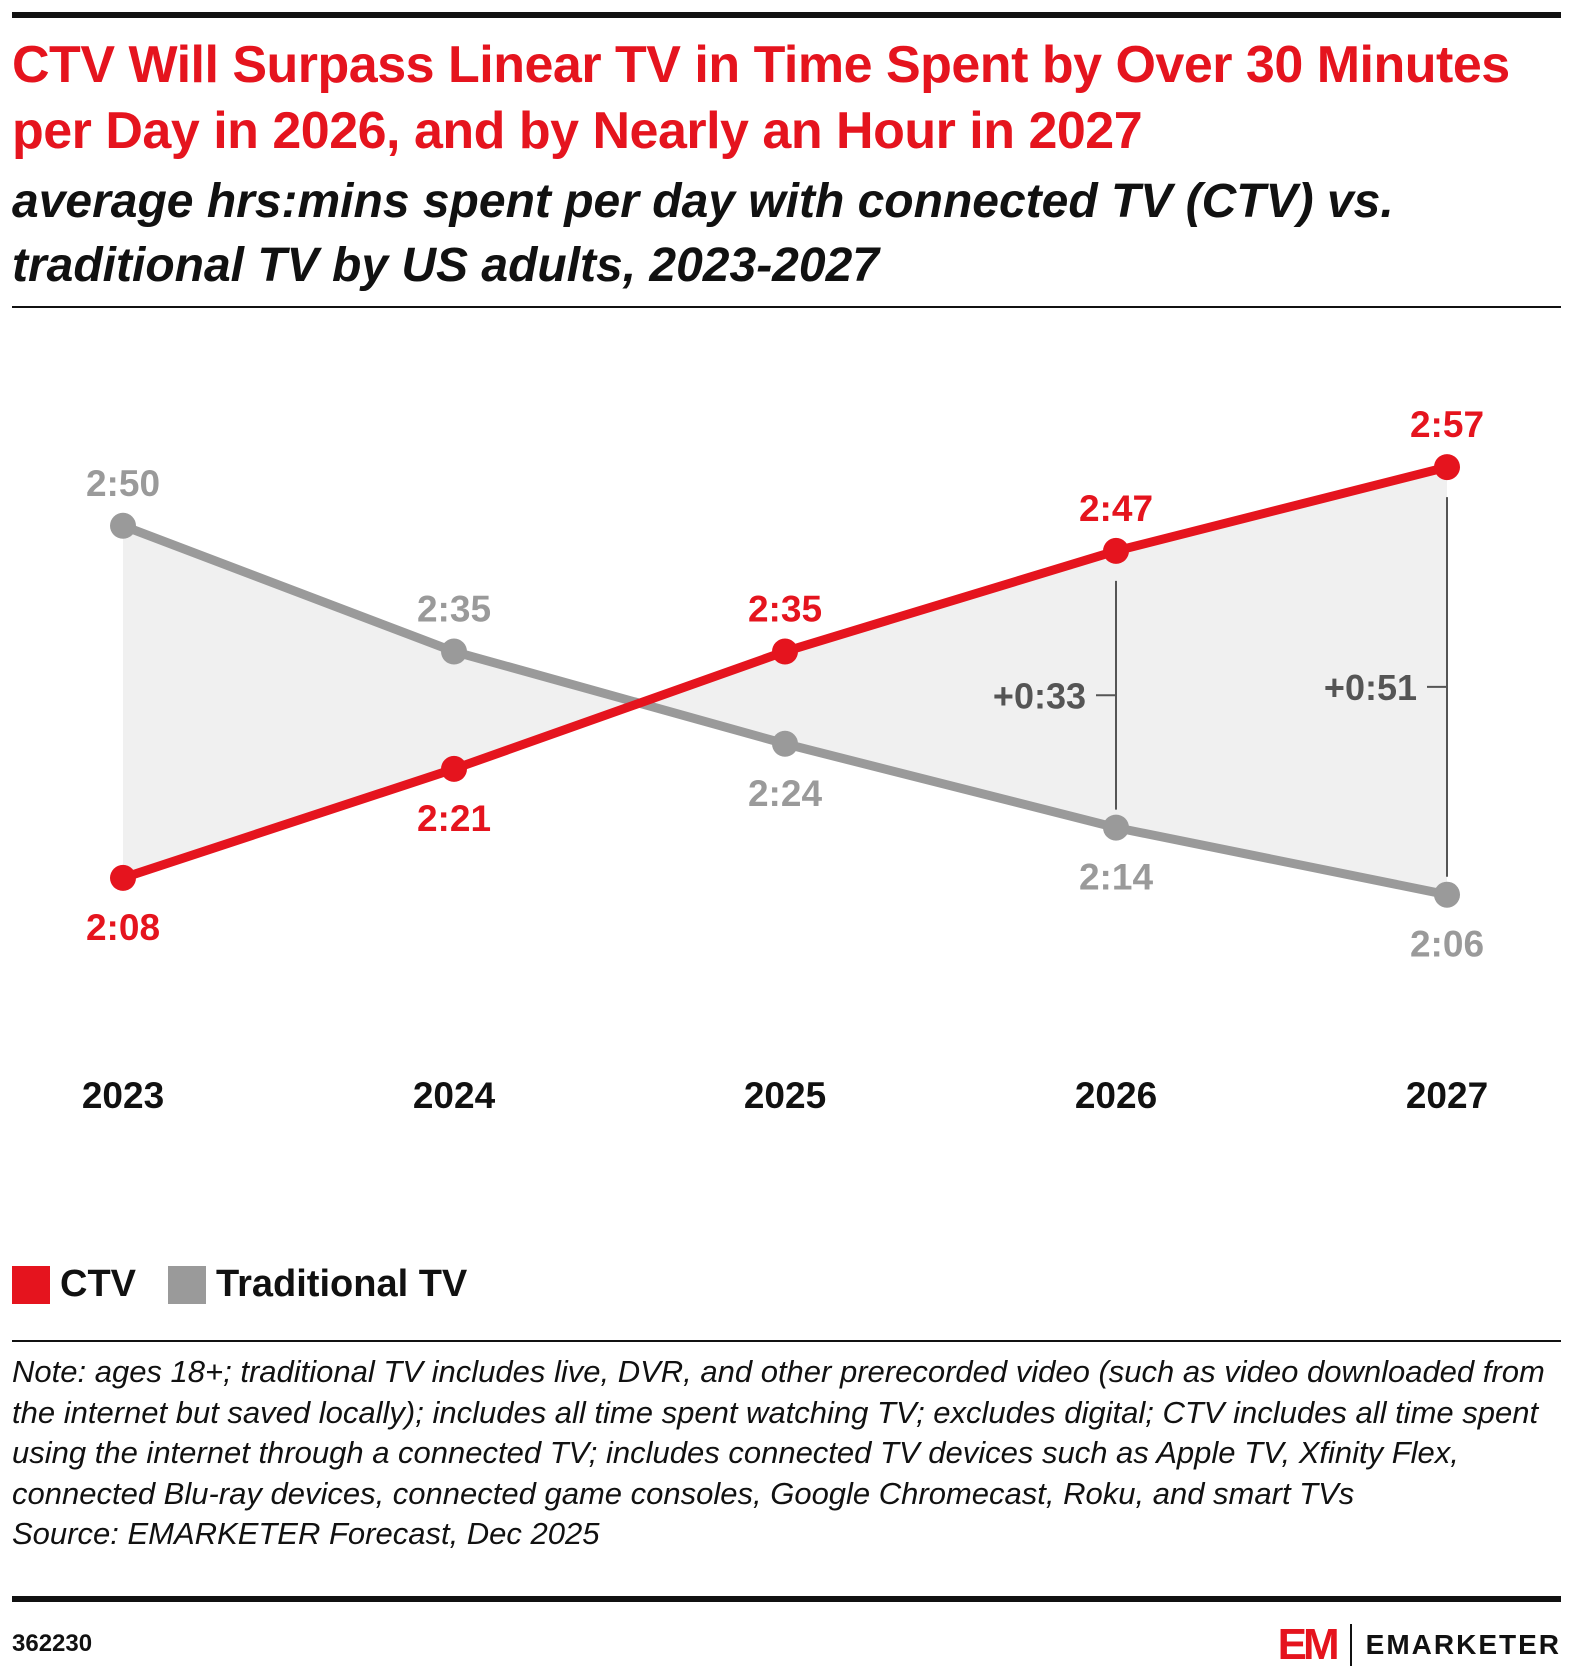  What do you see at coordinates (454, 768) in the screenshot?
I see `point-ctv-2024` at bounding box center [454, 768].